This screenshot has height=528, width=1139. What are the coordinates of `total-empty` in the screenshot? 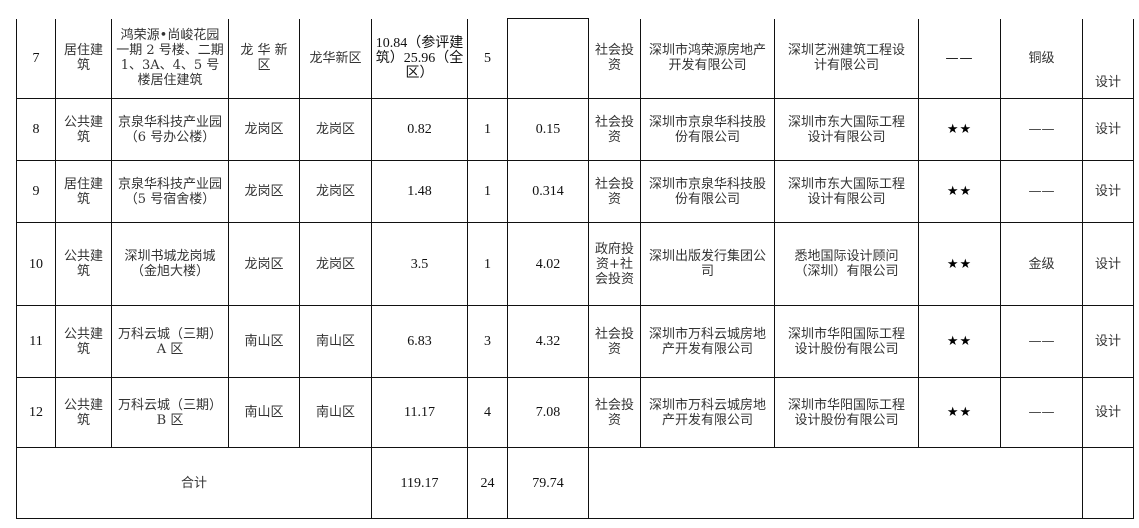 It's located at (835, 483).